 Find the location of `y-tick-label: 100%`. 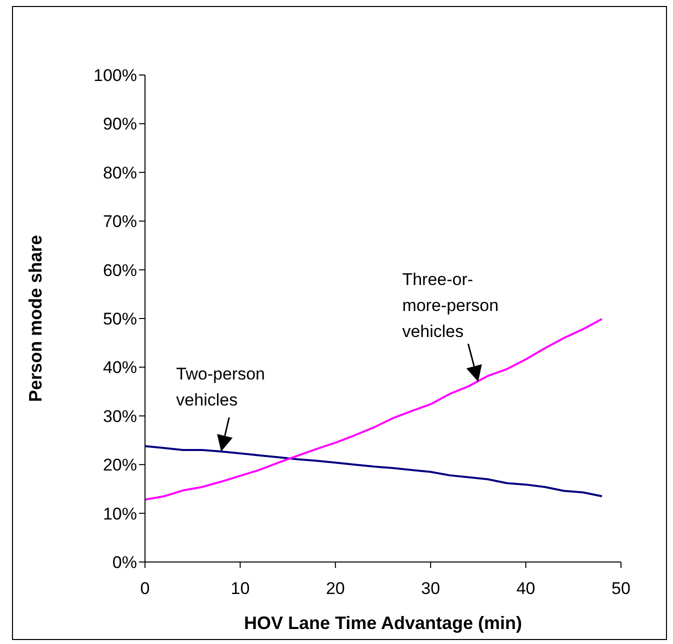

y-tick-label: 100% is located at coordinates (115, 76).